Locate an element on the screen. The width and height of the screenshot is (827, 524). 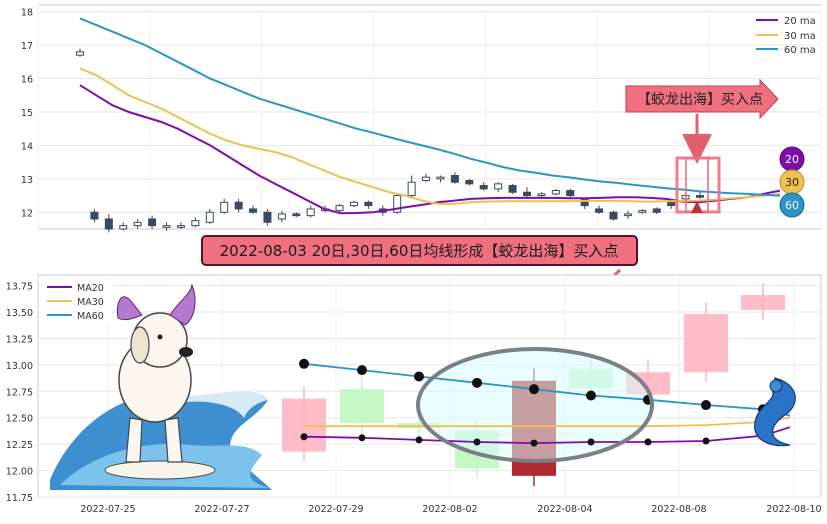
top-legend: 20 ma 30 ma 60 ma is located at coordinates (786, 36).